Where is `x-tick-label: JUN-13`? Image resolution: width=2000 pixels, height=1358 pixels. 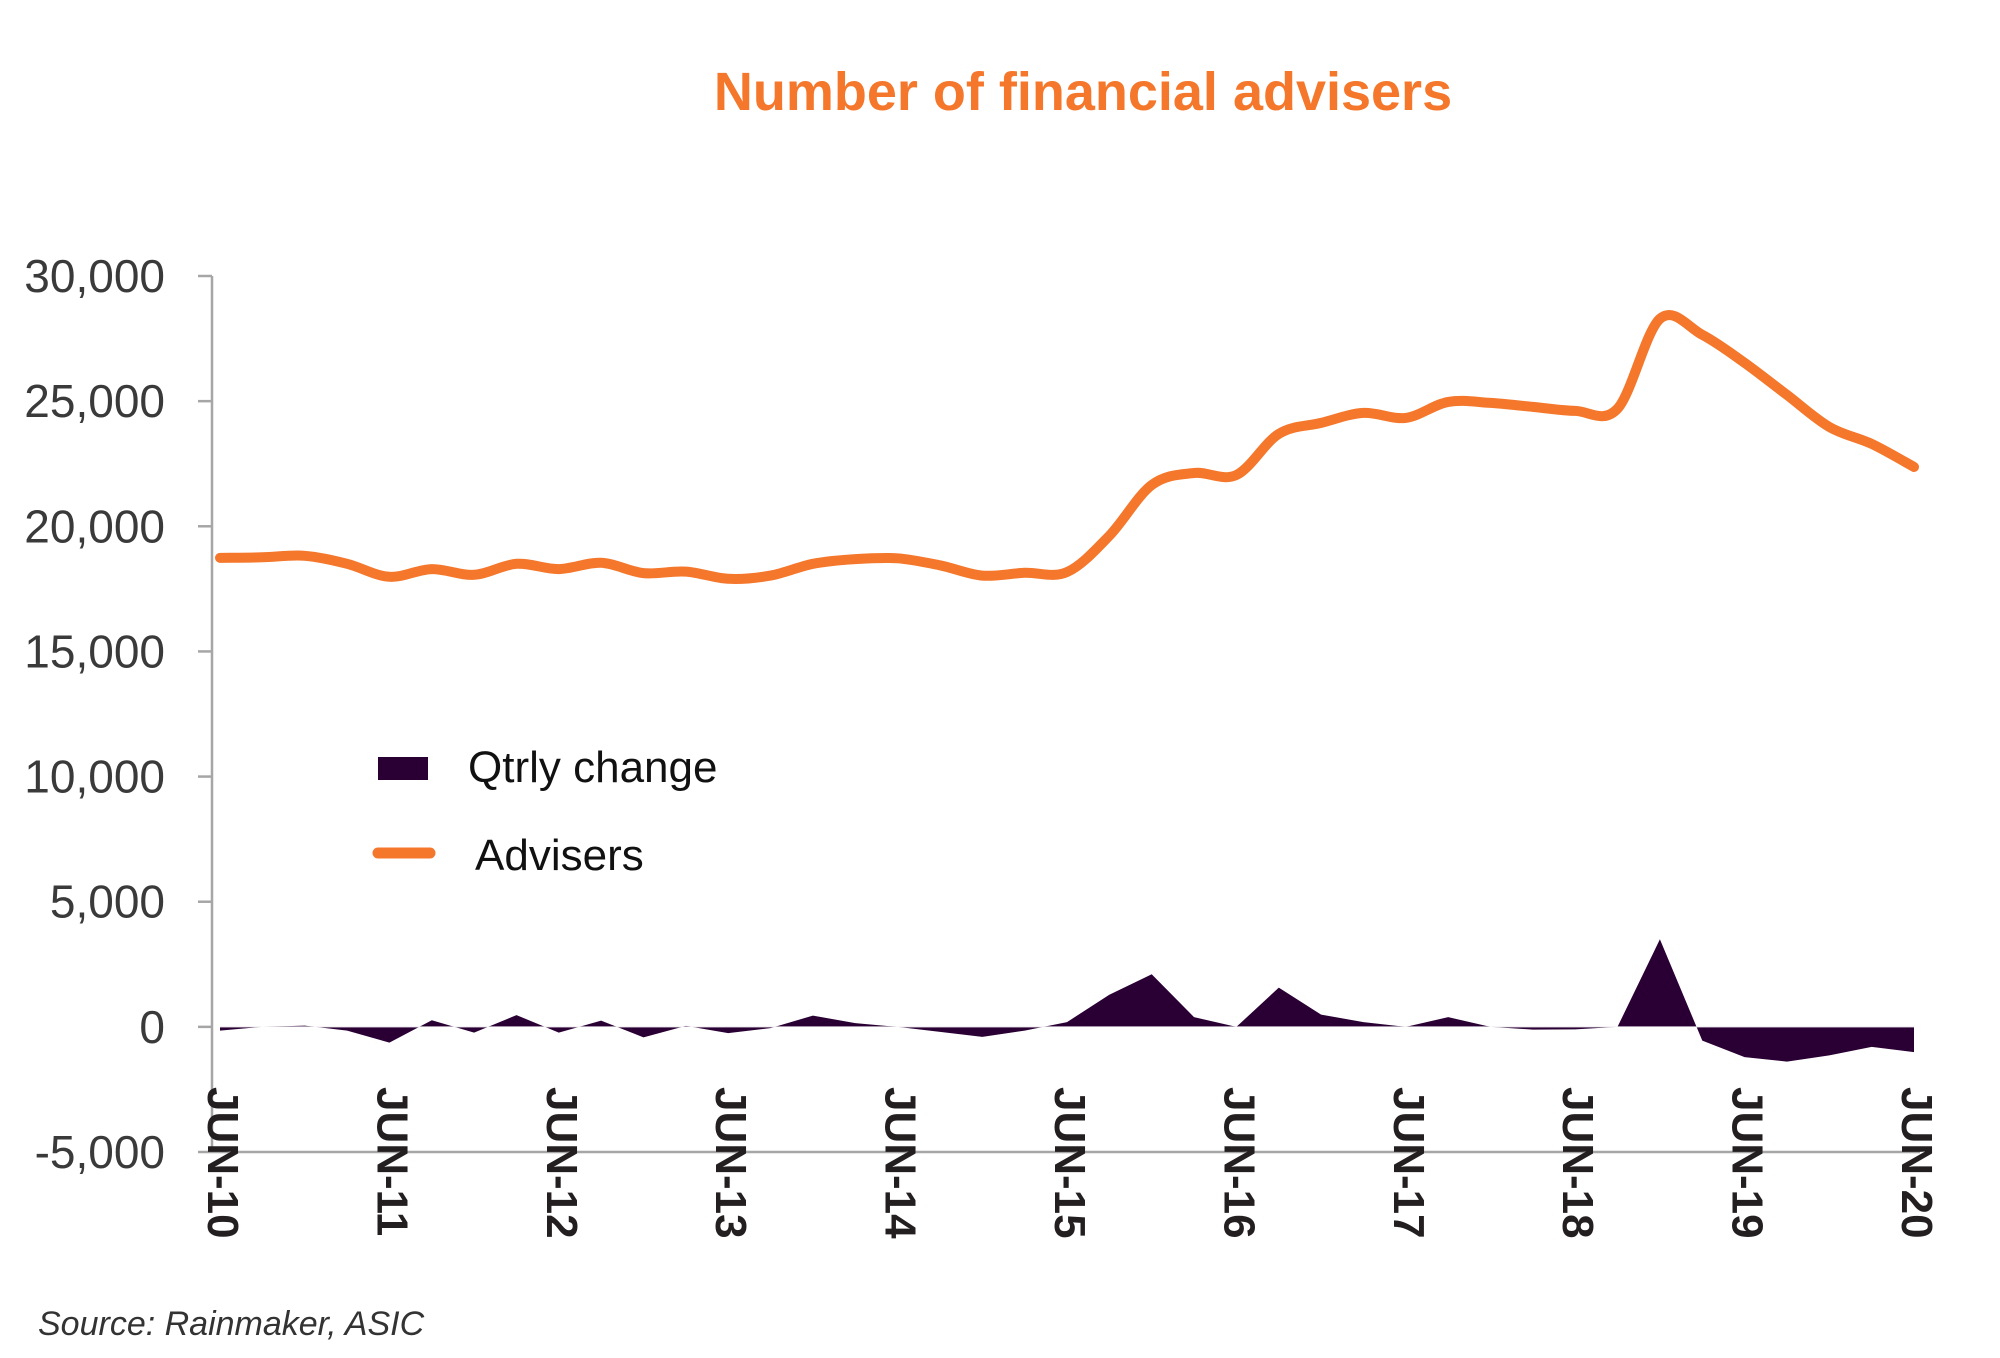 x-tick-label: JUN-13 is located at coordinates (730, 1163).